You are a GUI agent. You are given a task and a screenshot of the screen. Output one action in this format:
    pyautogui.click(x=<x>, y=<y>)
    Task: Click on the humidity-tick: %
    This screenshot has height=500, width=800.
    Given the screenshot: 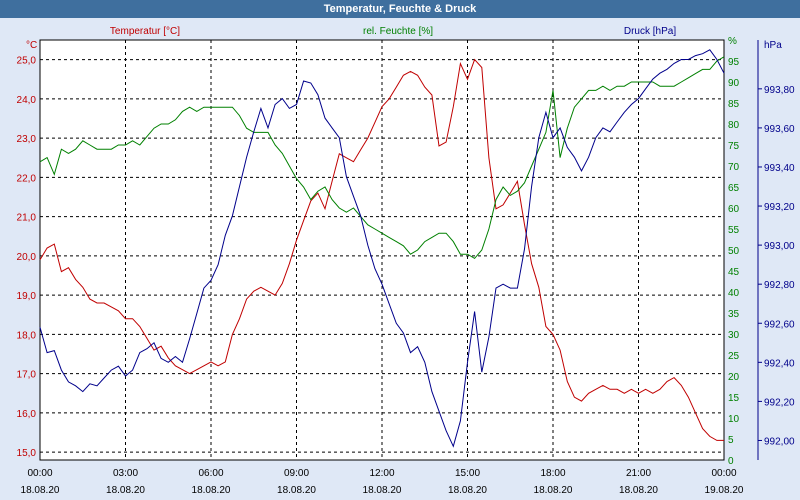 What is the action you would take?
    pyautogui.click(x=732, y=41)
    